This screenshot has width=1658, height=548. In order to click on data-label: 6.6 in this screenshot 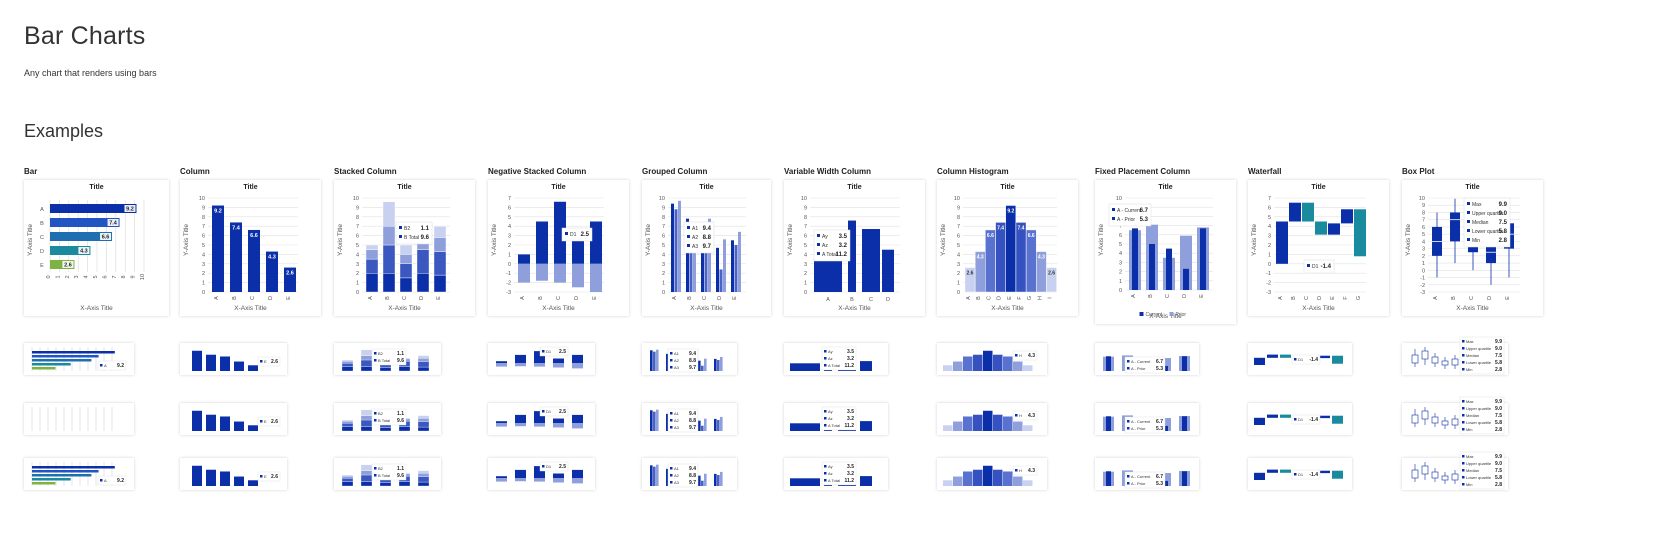, I will do `click(1031, 236)`.